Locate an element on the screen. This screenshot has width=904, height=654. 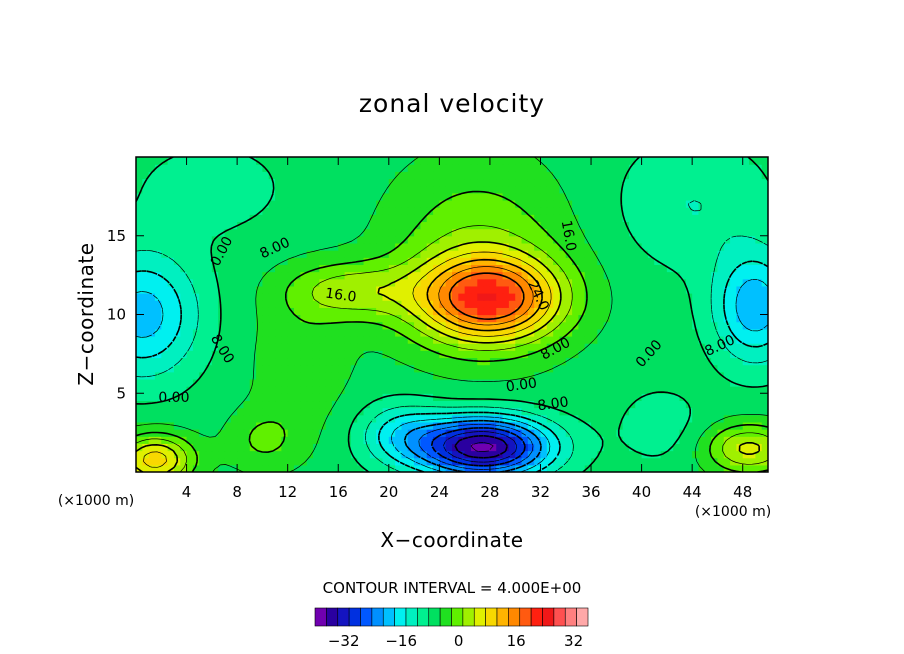
y-tick-label: 10 is located at coordinates (116, 315).